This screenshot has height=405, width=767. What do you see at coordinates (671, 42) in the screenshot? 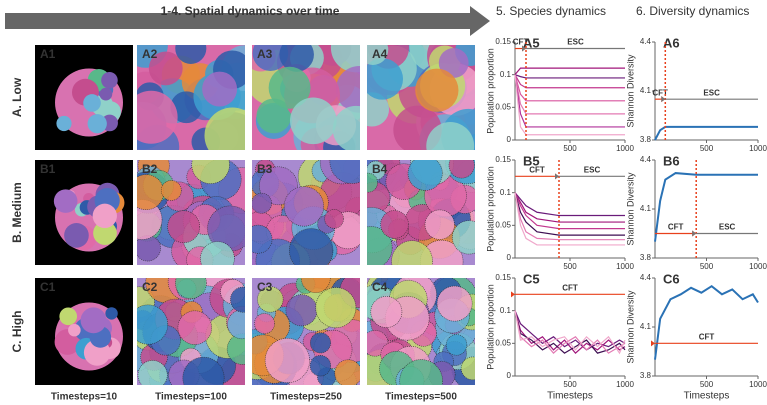
I see `chart-label: A6` at bounding box center [671, 42].